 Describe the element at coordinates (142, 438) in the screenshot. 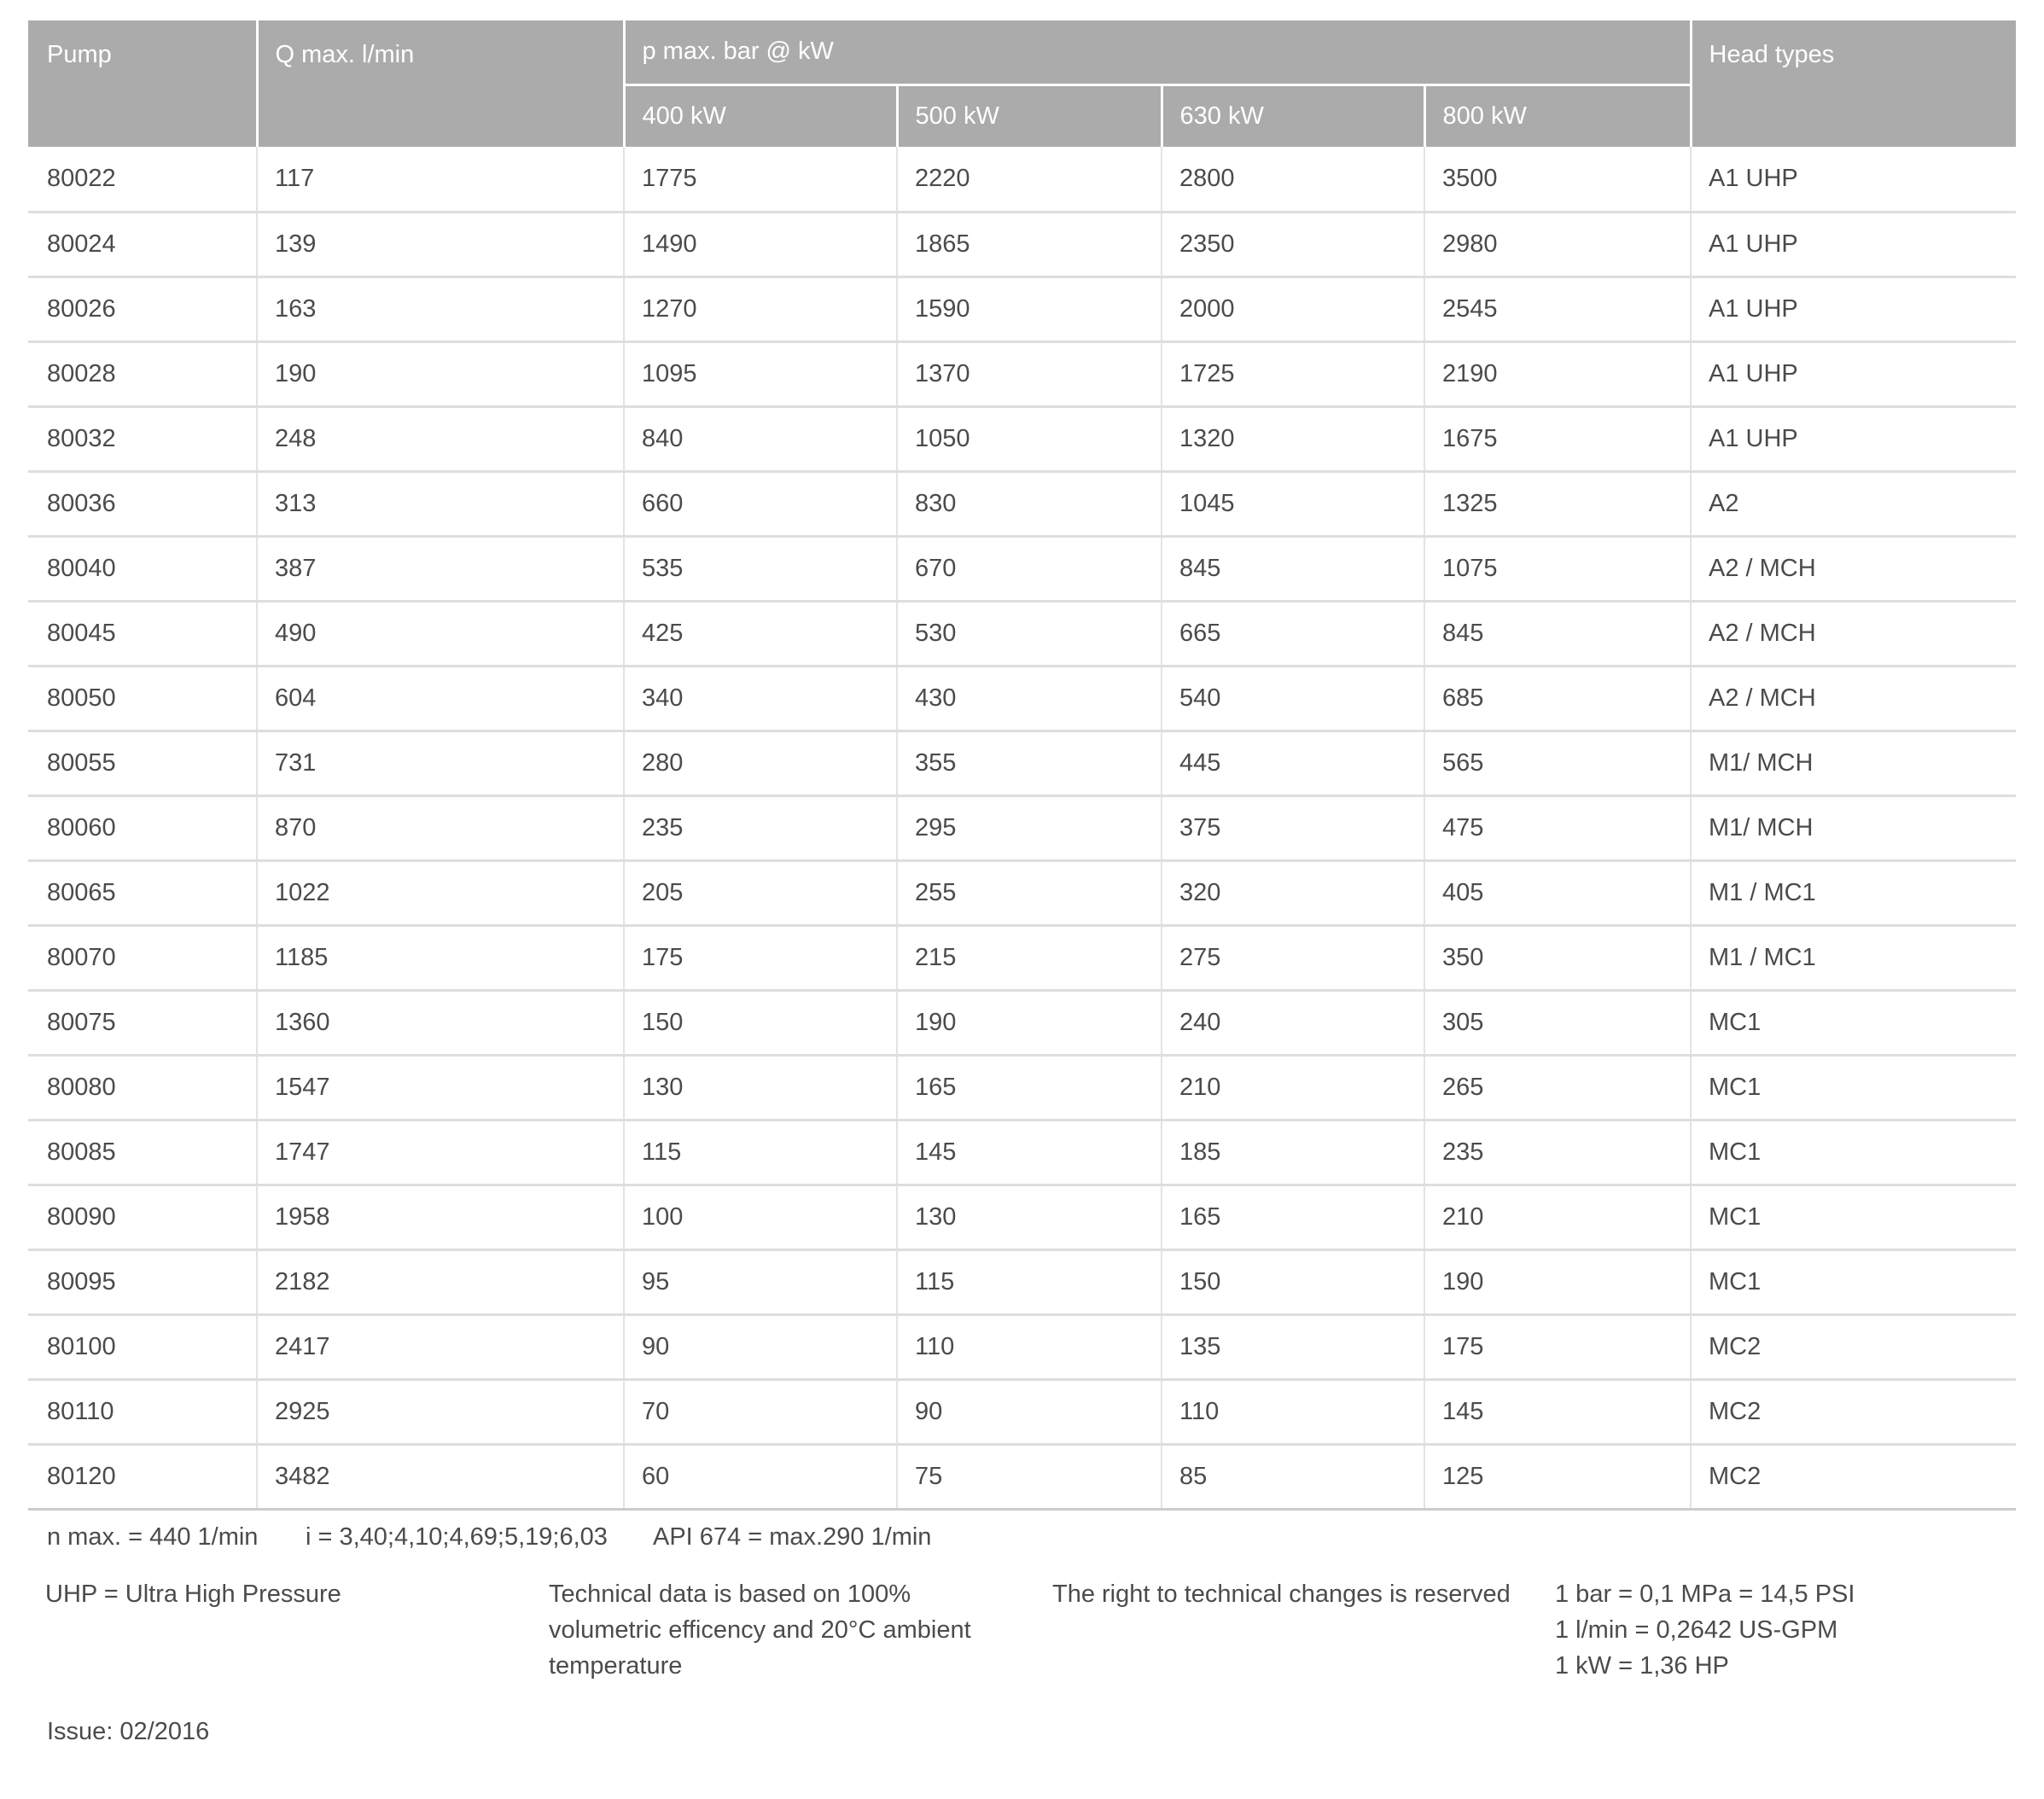

I see `cell-pump: 80032` at that location.